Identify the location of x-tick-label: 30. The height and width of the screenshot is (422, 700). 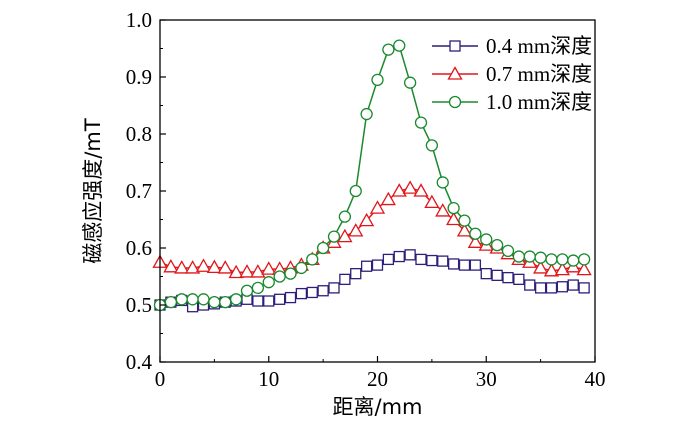
(486, 379).